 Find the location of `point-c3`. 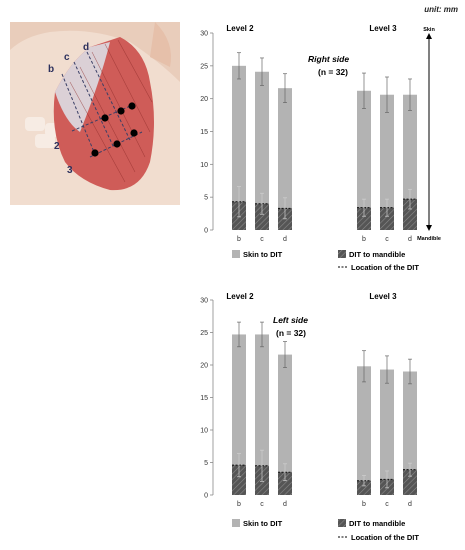

point-c3 is located at coordinates (117, 144).